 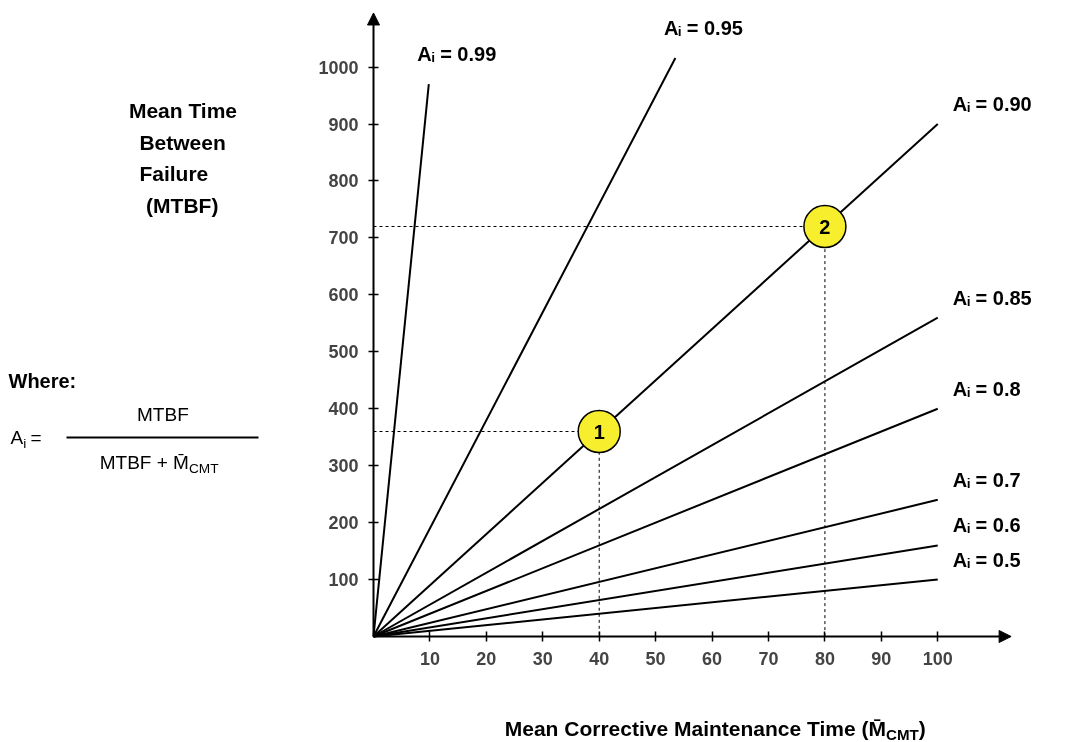 I want to click on x-tick-label: 40, so click(x=599, y=658).